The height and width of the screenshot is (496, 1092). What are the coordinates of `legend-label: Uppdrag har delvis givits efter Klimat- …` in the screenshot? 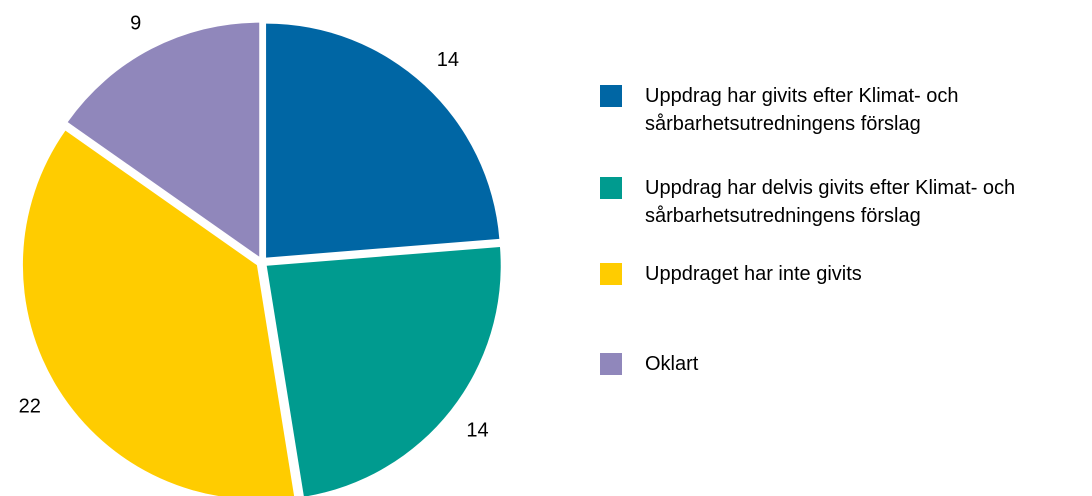 It's located at (830, 202).